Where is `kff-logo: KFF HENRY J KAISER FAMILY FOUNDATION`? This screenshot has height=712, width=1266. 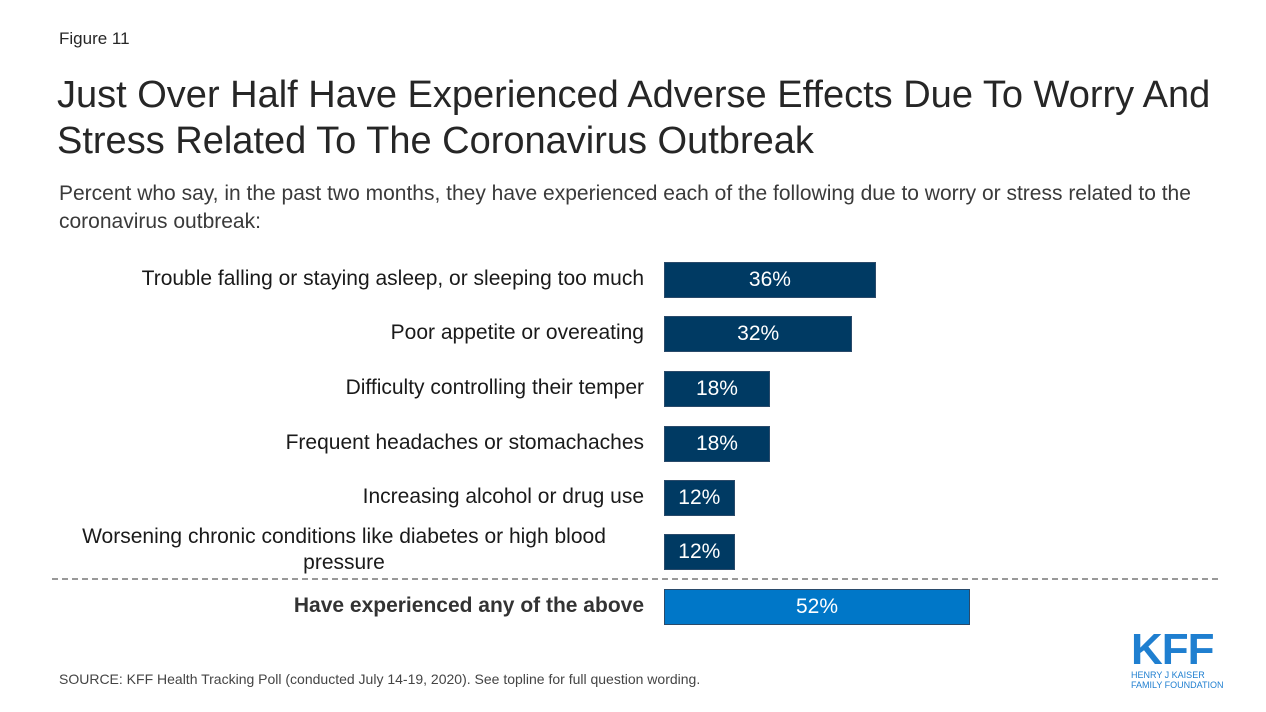
kff-logo: KFF HENRY J KAISER FAMILY FOUNDATION is located at coordinates (1177, 658).